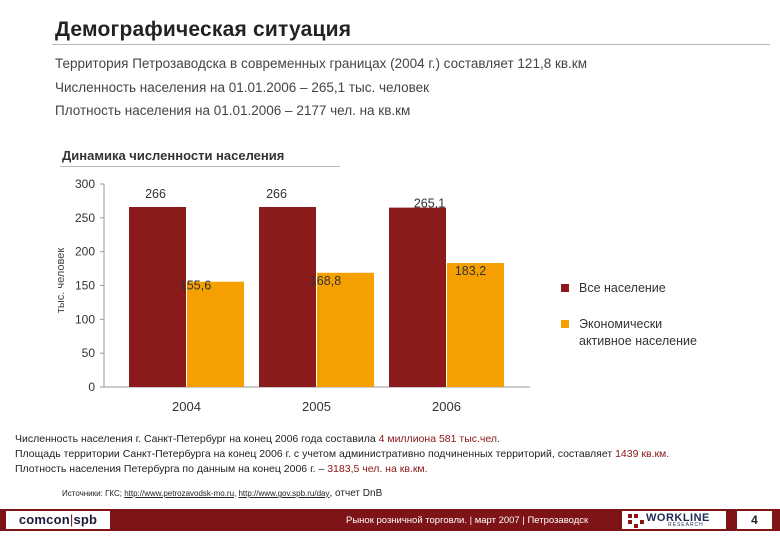 This screenshot has width=780, height=540. I want to click on bar-total-2004, so click(157, 297).